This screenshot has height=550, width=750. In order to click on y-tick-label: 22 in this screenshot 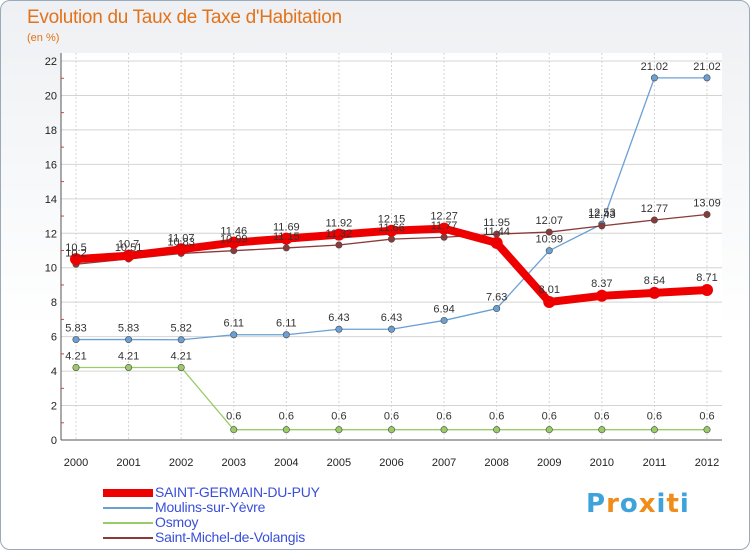, I will do `click(51, 62)`.